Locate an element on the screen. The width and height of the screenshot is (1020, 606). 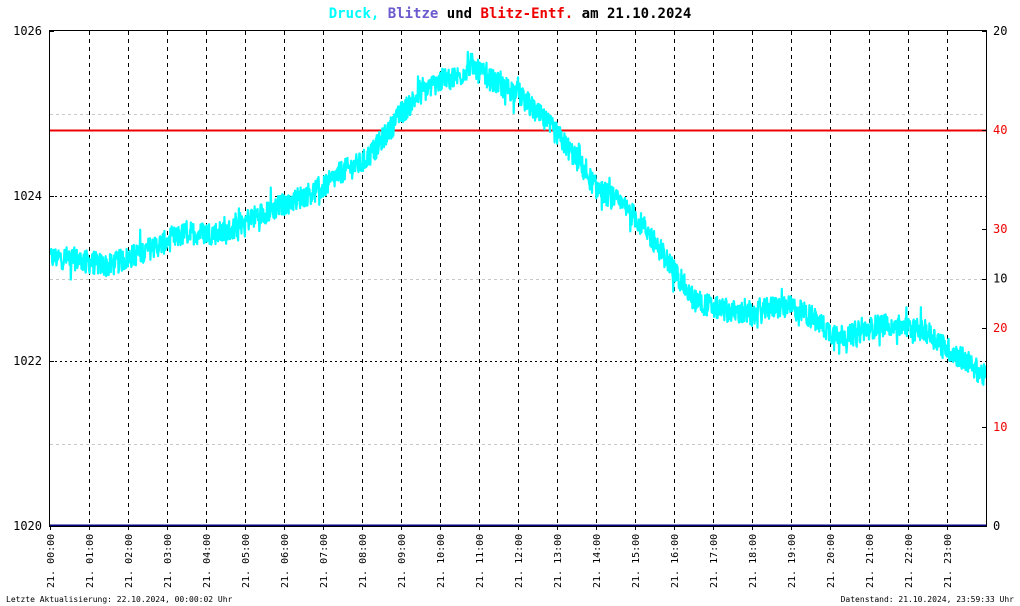
x-tick-label: 21. 02:00 is located at coordinates (129, 561).